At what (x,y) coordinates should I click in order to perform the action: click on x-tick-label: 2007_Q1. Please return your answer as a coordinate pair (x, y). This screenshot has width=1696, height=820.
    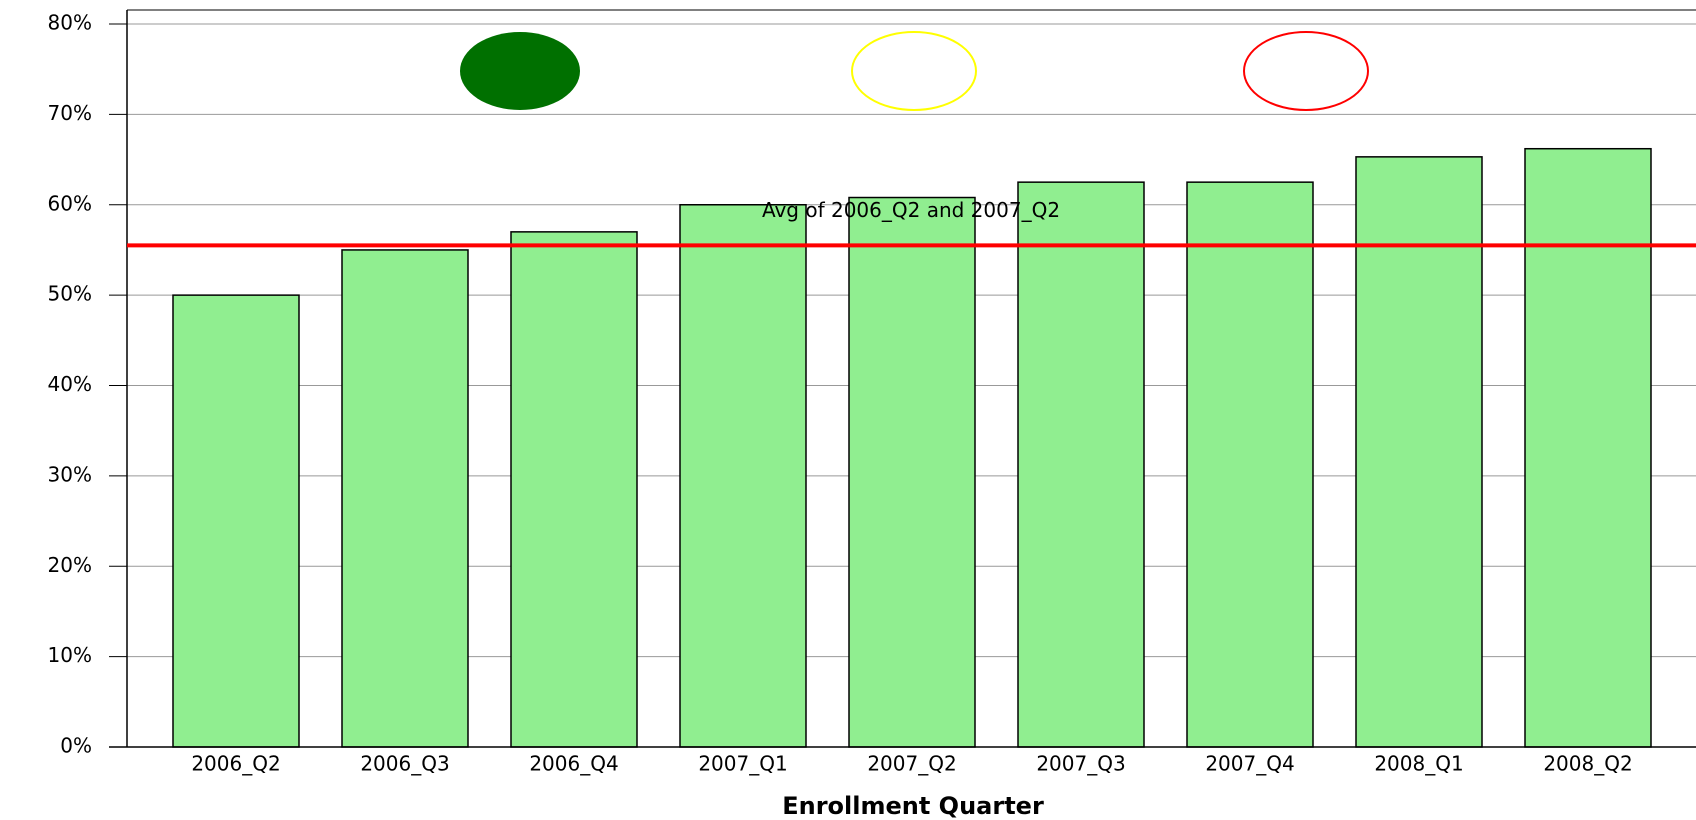
    Looking at the image, I should click on (742, 764).